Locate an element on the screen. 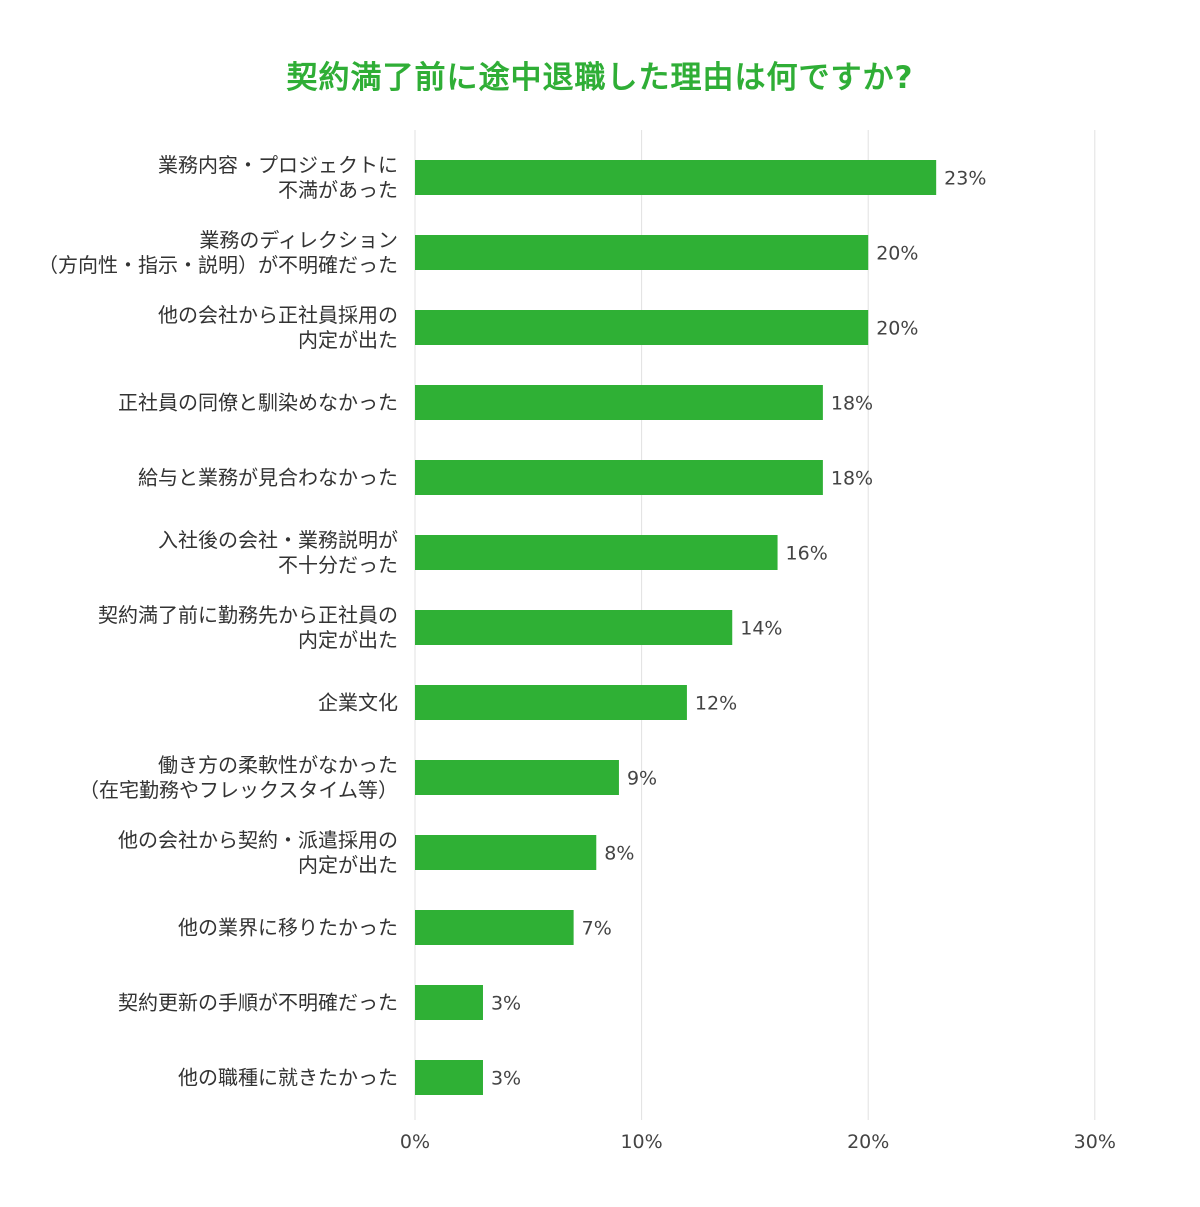 The image size is (1200, 1207). category-label: 契約満了前に勤務先から正社員の is located at coordinates (248, 615).